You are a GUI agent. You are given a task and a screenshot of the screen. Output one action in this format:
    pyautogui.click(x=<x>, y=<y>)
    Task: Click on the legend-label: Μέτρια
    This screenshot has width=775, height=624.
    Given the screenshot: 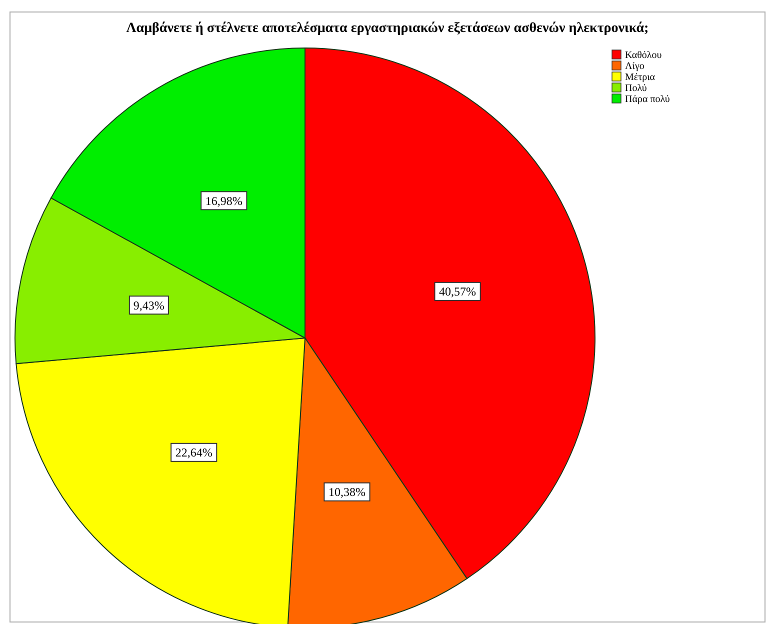 What is the action you would take?
    pyautogui.click(x=640, y=77)
    